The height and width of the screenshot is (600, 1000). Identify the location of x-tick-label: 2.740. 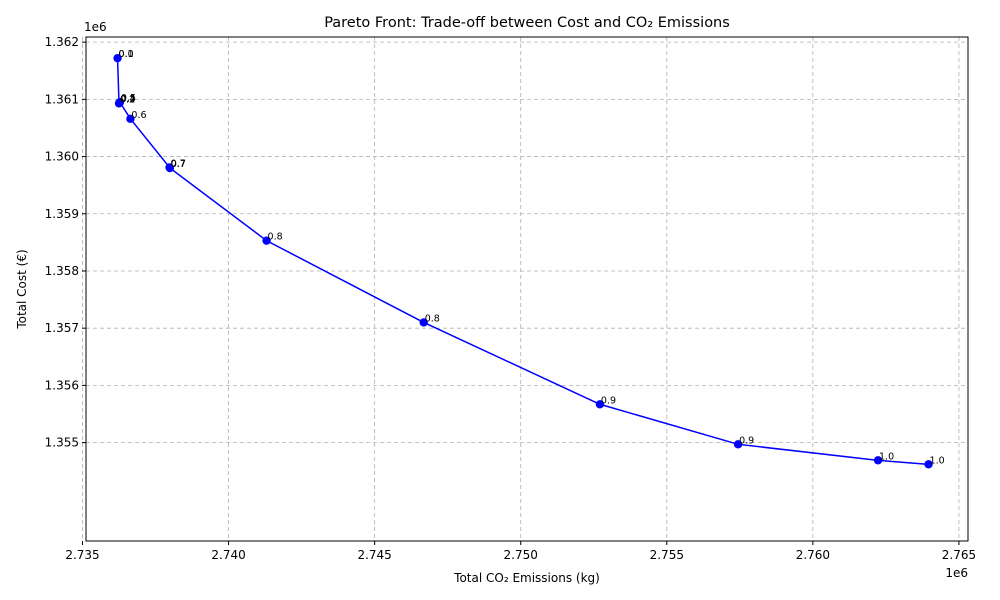
(228, 555).